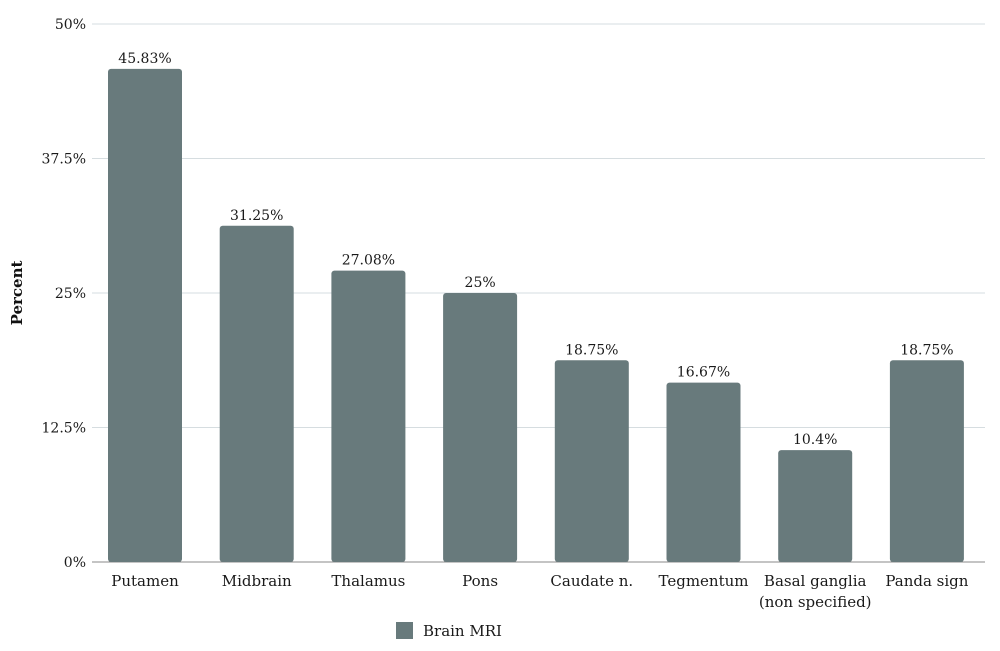 This screenshot has height=651, width=1000. What do you see at coordinates (70, 25) in the screenshot?
I see `y-tick-label: 50%` at bounding box center [70, 25].